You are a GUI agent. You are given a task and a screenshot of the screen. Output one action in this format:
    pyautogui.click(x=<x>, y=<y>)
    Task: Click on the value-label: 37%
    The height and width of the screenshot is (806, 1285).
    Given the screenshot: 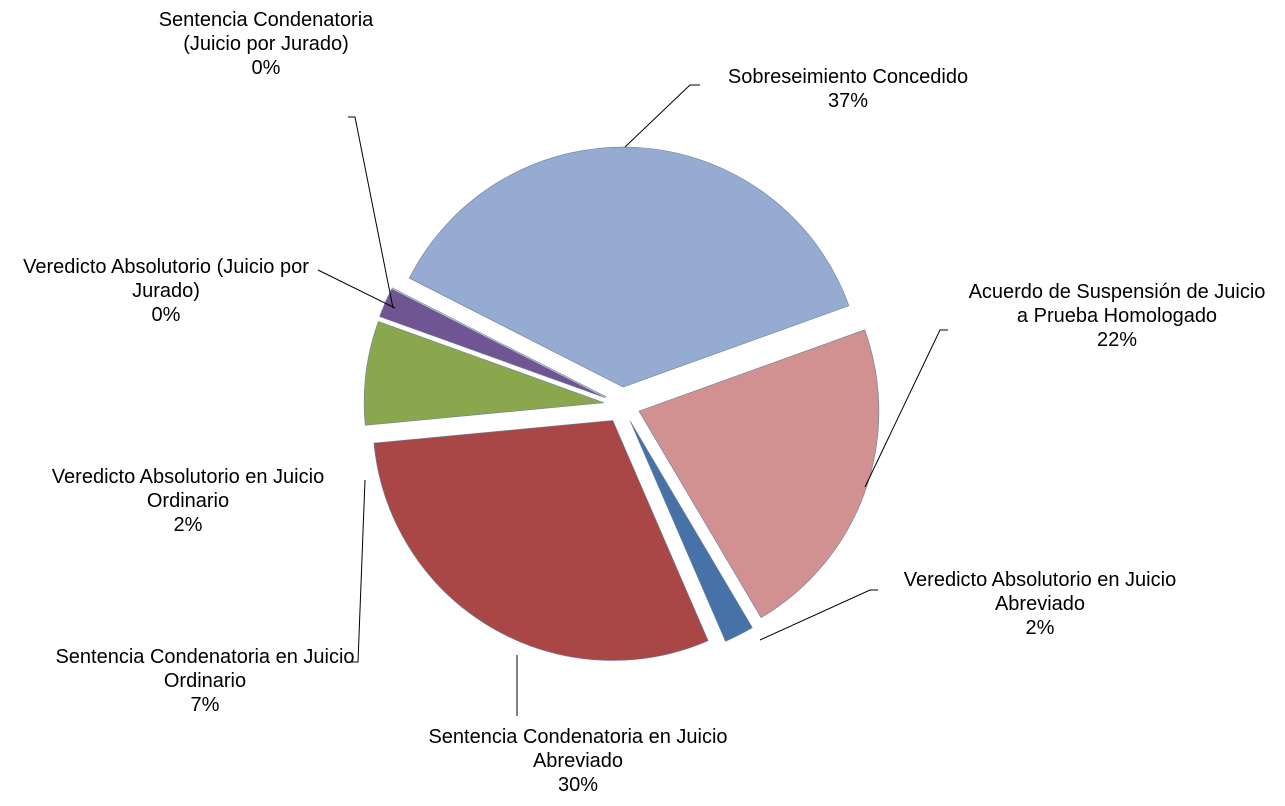 What is the action you would take?
    pyautogui.click(x=848, y=101)
    